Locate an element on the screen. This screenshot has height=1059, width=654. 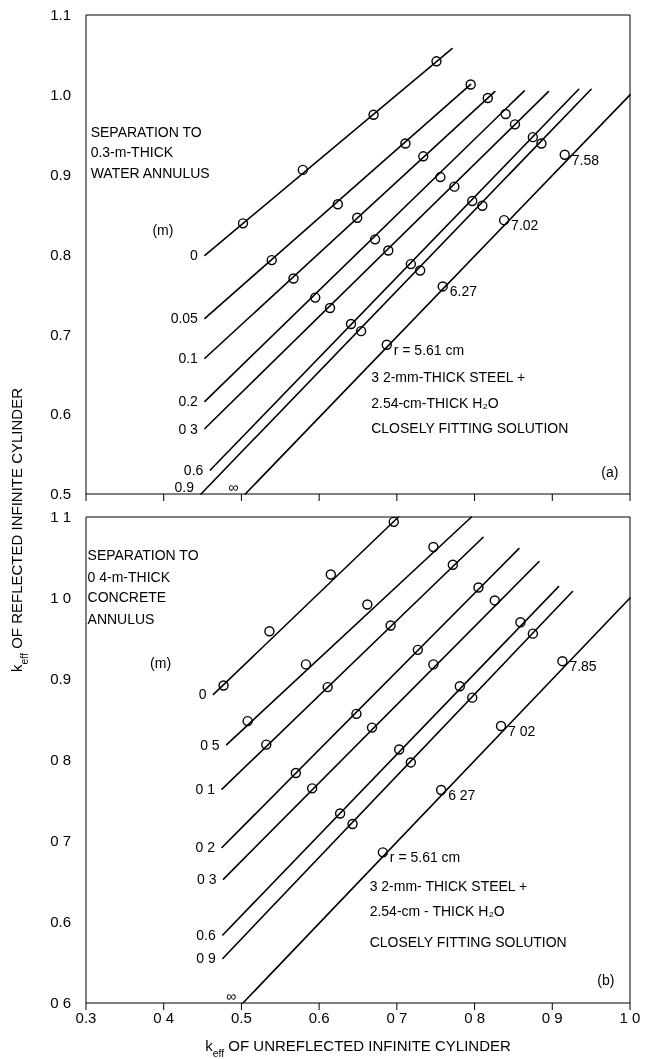
x-tick-label: 0 7 is located at coordinates (397, 1017).